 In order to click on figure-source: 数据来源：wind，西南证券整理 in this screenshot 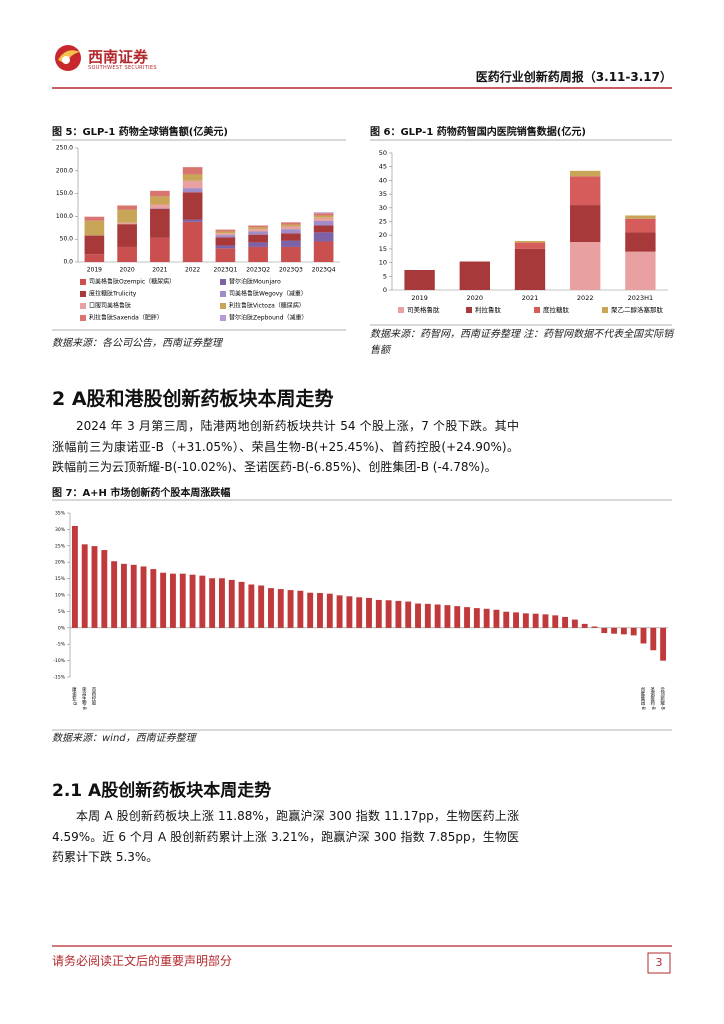, I will do `click(124, 738)`.